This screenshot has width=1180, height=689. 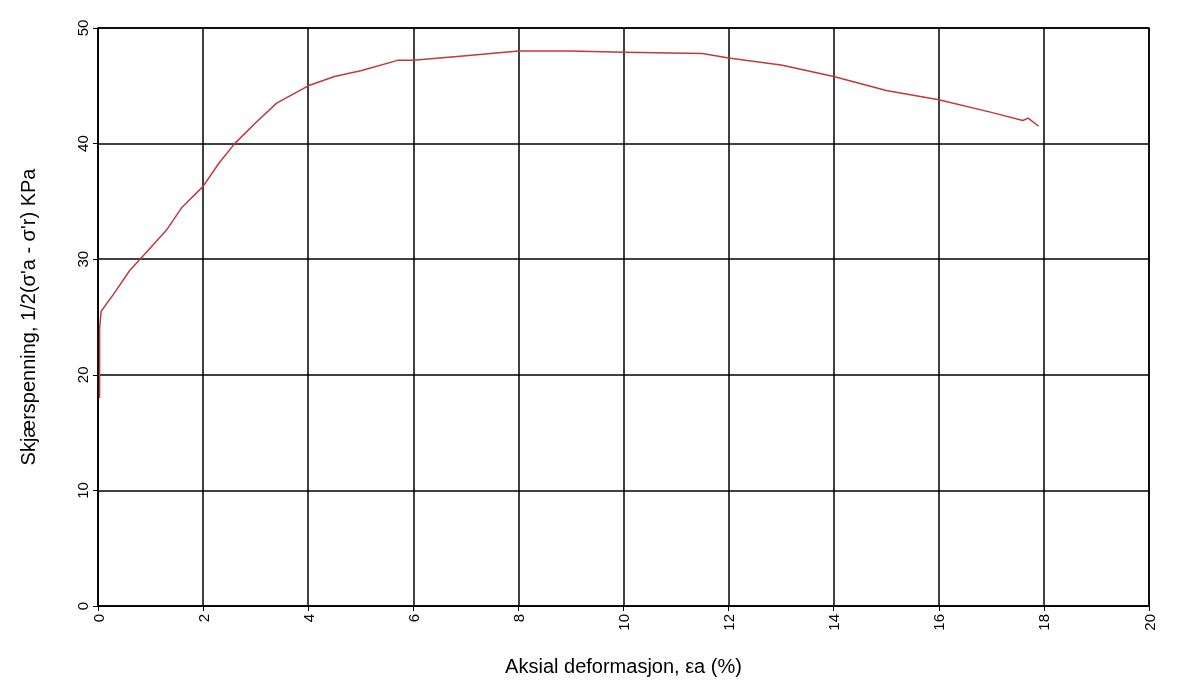 What do you see at coordinates (82, 375) in the screenshot?
I see `y-tick-label: 20` at bounding box center [82, 375].